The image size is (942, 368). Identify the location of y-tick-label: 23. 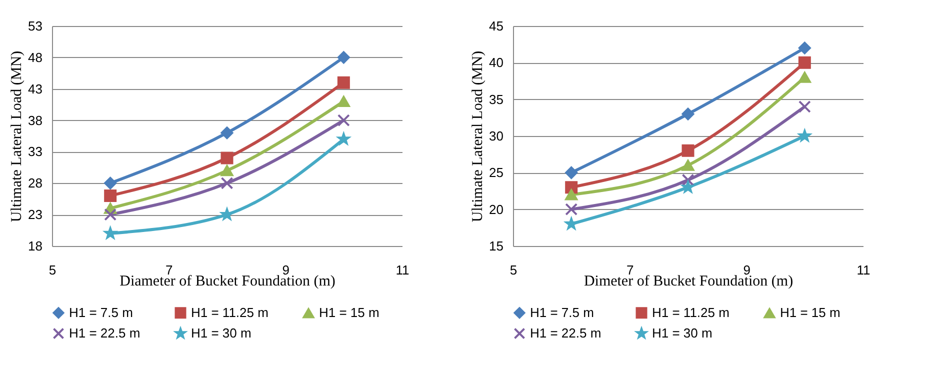
(35, 214).